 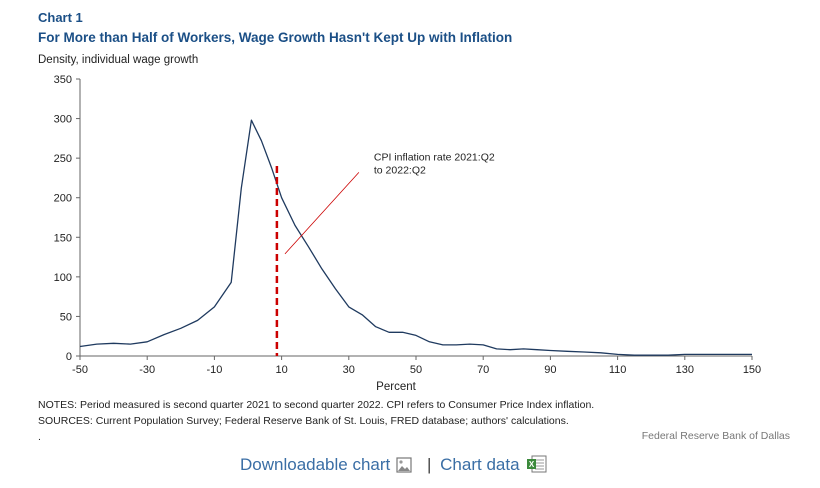 I want to click on x-tick-label: 30, so click(x=349, y=370).